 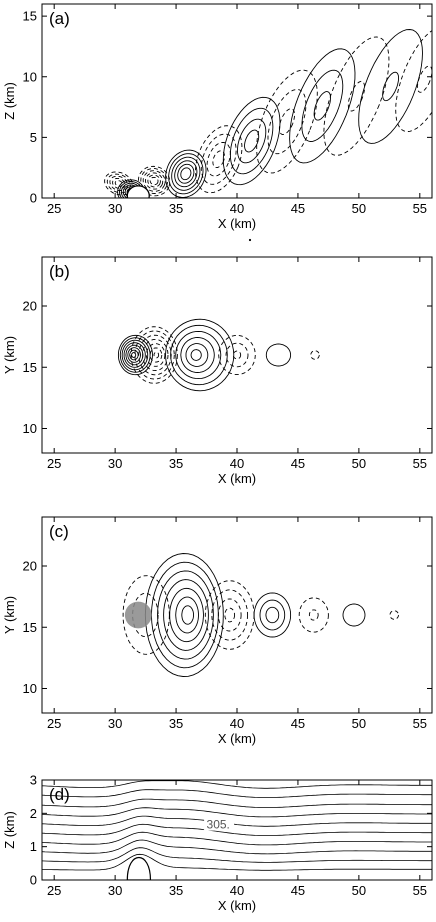 What do you see at coordinates (9, 101) in the screenshot?
I see `y-axis-label: Z (km)` at bounding box center [9, 101].